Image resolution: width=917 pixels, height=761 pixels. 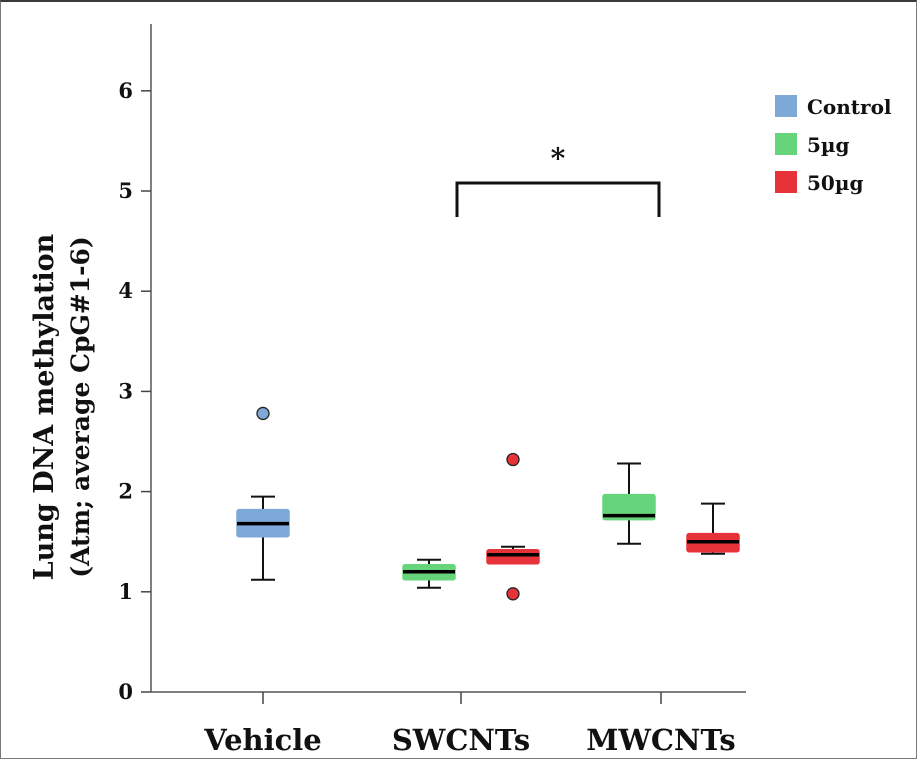 What do you see at coordinates (849, 107) in the screenshot?
I see `legend-label: Control` at bounding box center [849, 107].